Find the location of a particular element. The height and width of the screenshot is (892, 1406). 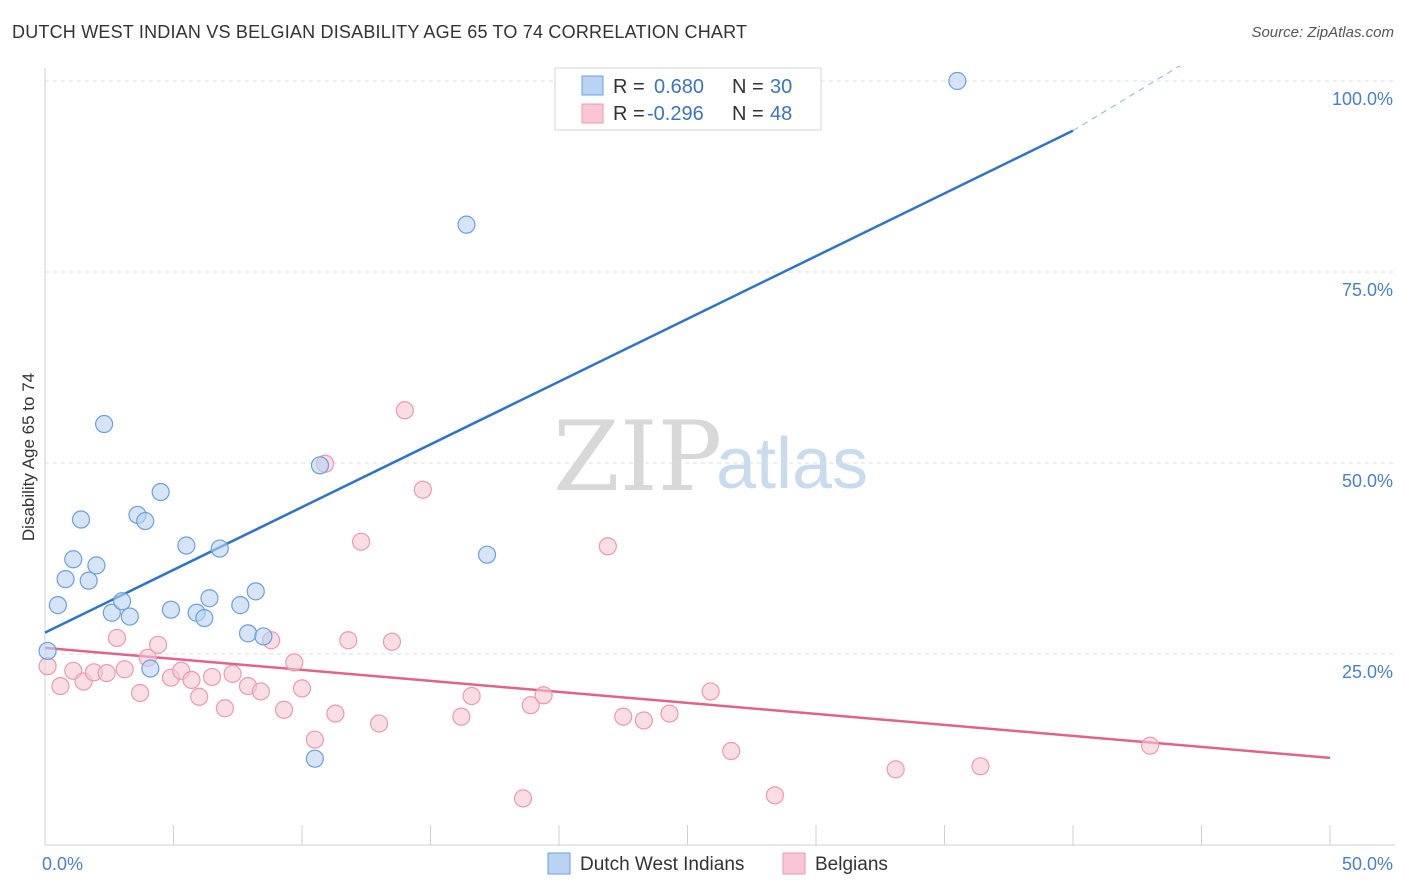

bottom-legend: Dutch West Indians Belgians is located at coordinates (717, 863).